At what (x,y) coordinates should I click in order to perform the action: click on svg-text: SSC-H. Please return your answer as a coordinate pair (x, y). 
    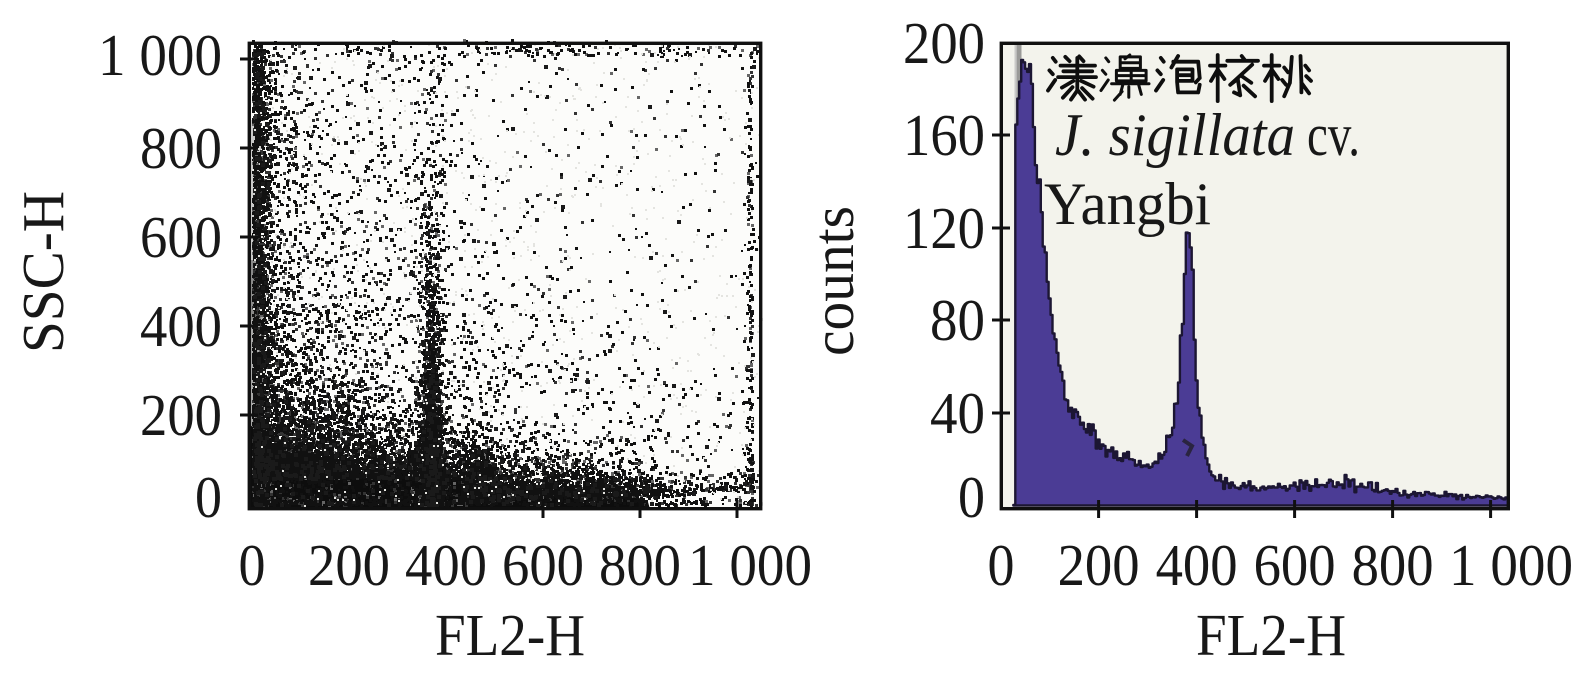
    Looking at the image, I should click on (43, 272).